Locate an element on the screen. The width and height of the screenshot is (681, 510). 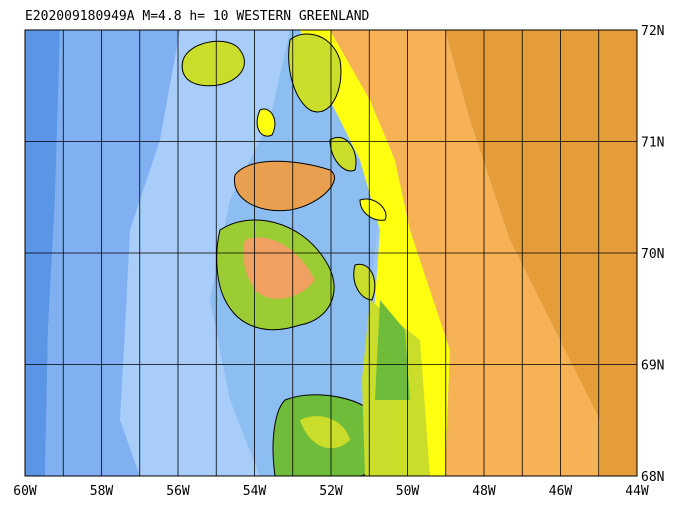
lat-label: 69N is located at coordinates (652, 366).